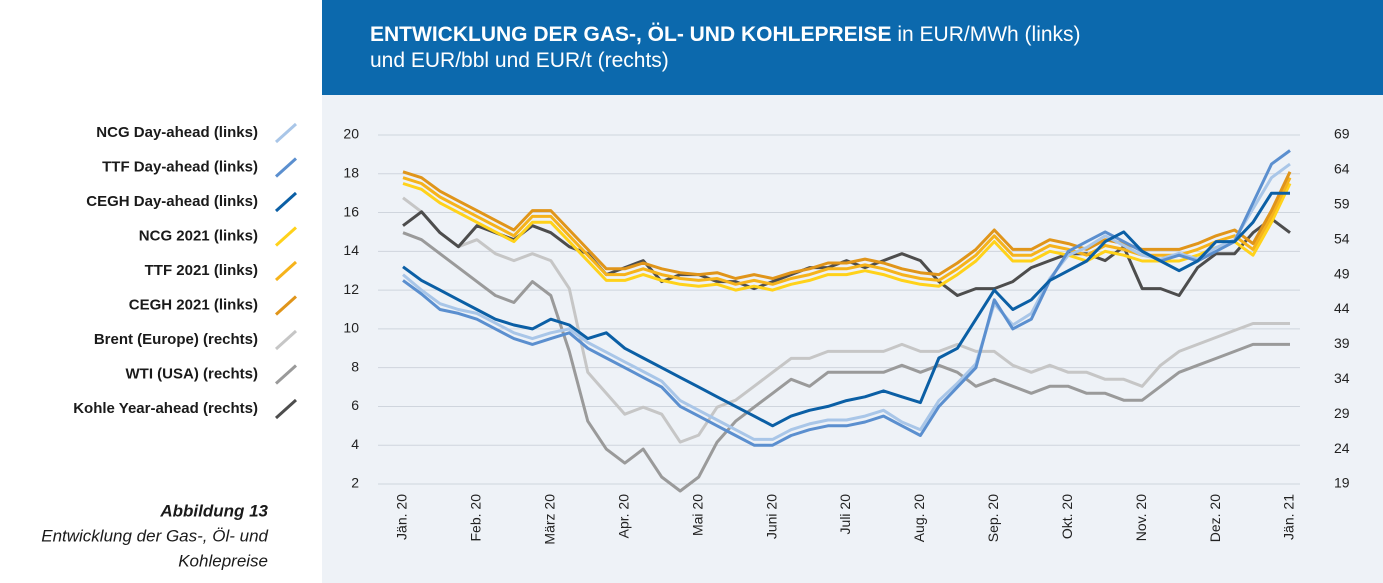 The height and width of the screenshot is (583, 1383). I want to click on x-tick-label: Juli 20, so click(845, 514).